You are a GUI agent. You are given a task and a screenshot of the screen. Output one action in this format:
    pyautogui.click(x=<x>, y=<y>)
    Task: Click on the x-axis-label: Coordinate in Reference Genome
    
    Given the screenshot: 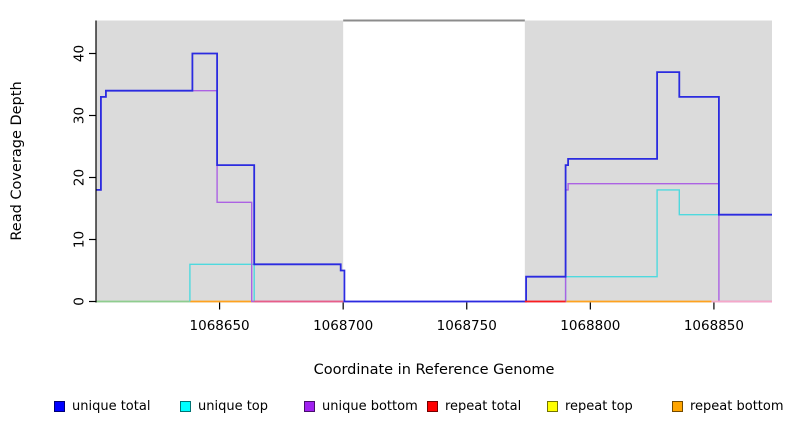 What is the action you would take?
    pyautogui.click(x=434, y=370)
    